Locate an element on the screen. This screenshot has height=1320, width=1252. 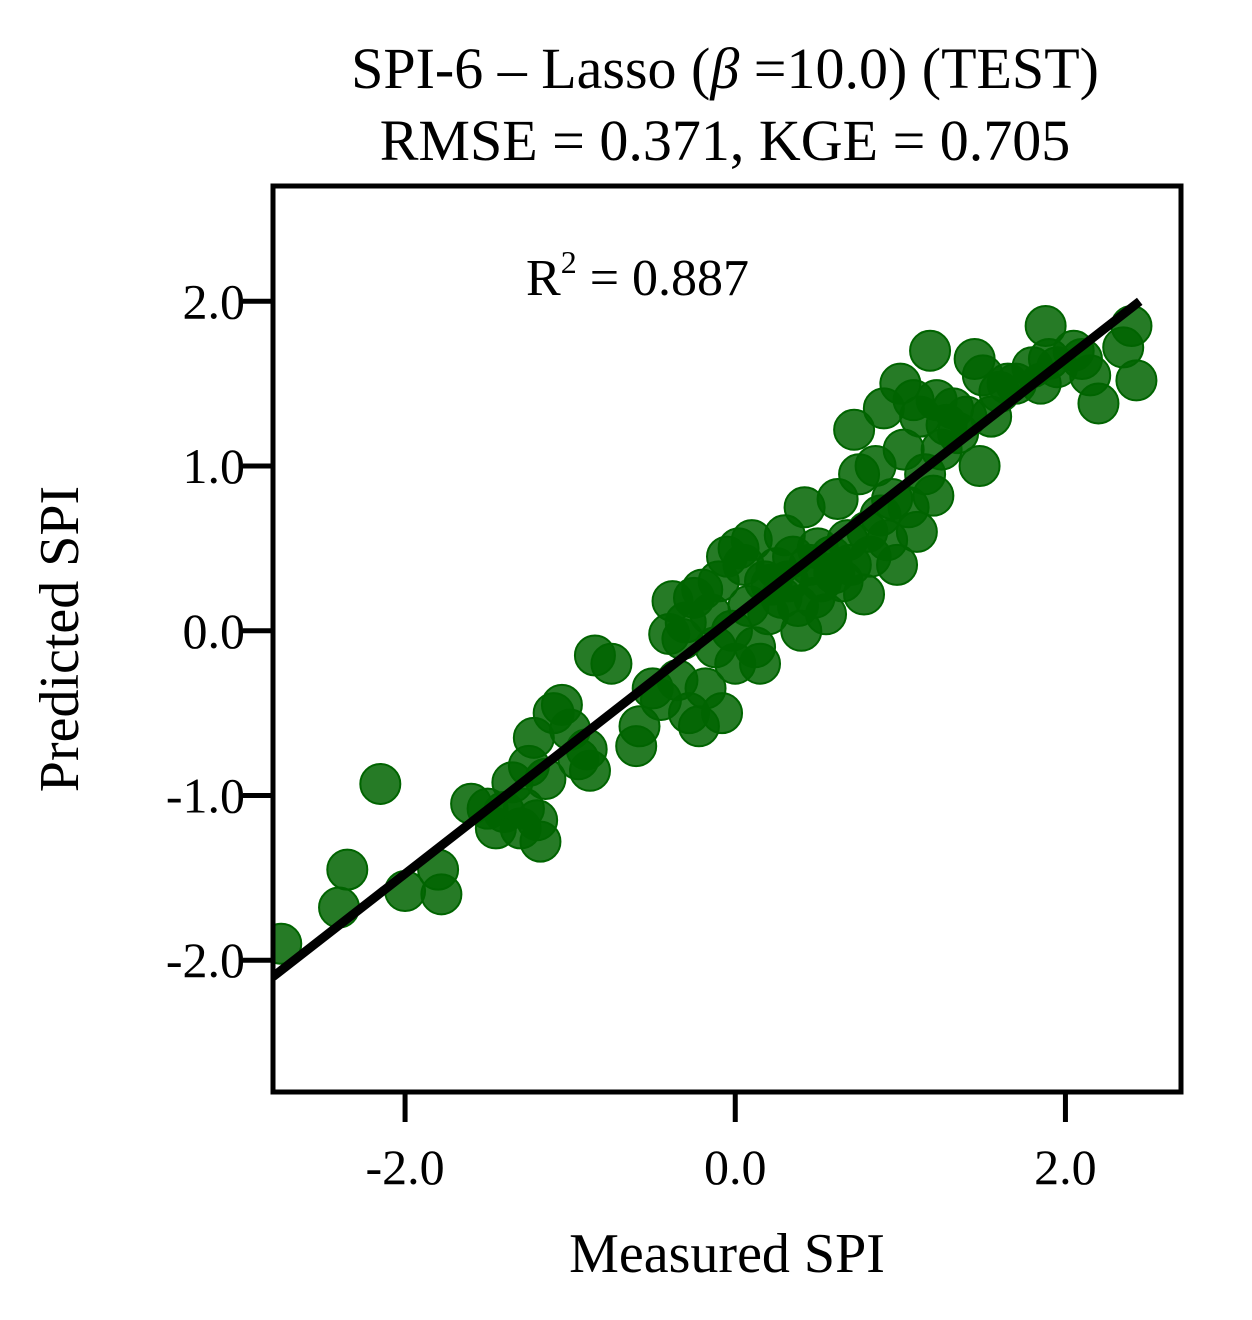
x-axis-label: Measured SPI is located at coordinates (727, 1254).